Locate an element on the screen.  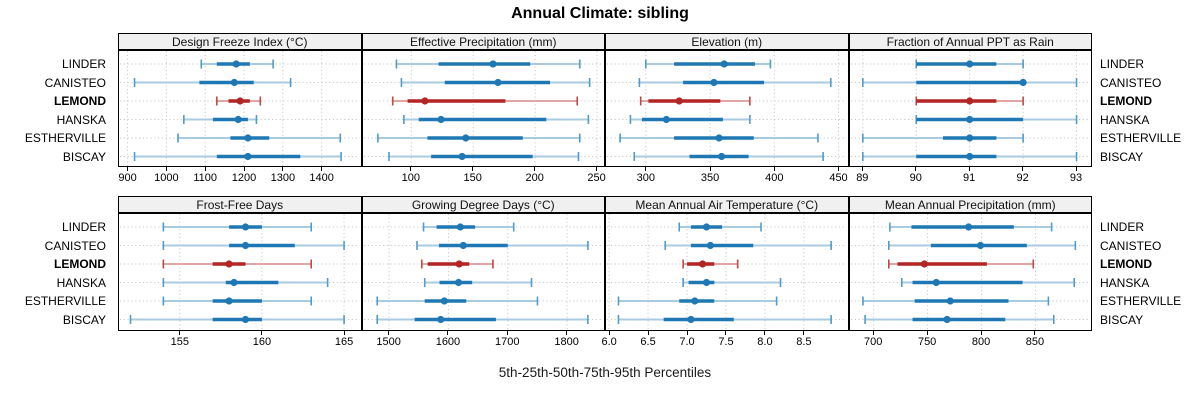
axis-tick-label-mean-annual-air-temperature-c: 8.5 is located at coordinates (804, 342).